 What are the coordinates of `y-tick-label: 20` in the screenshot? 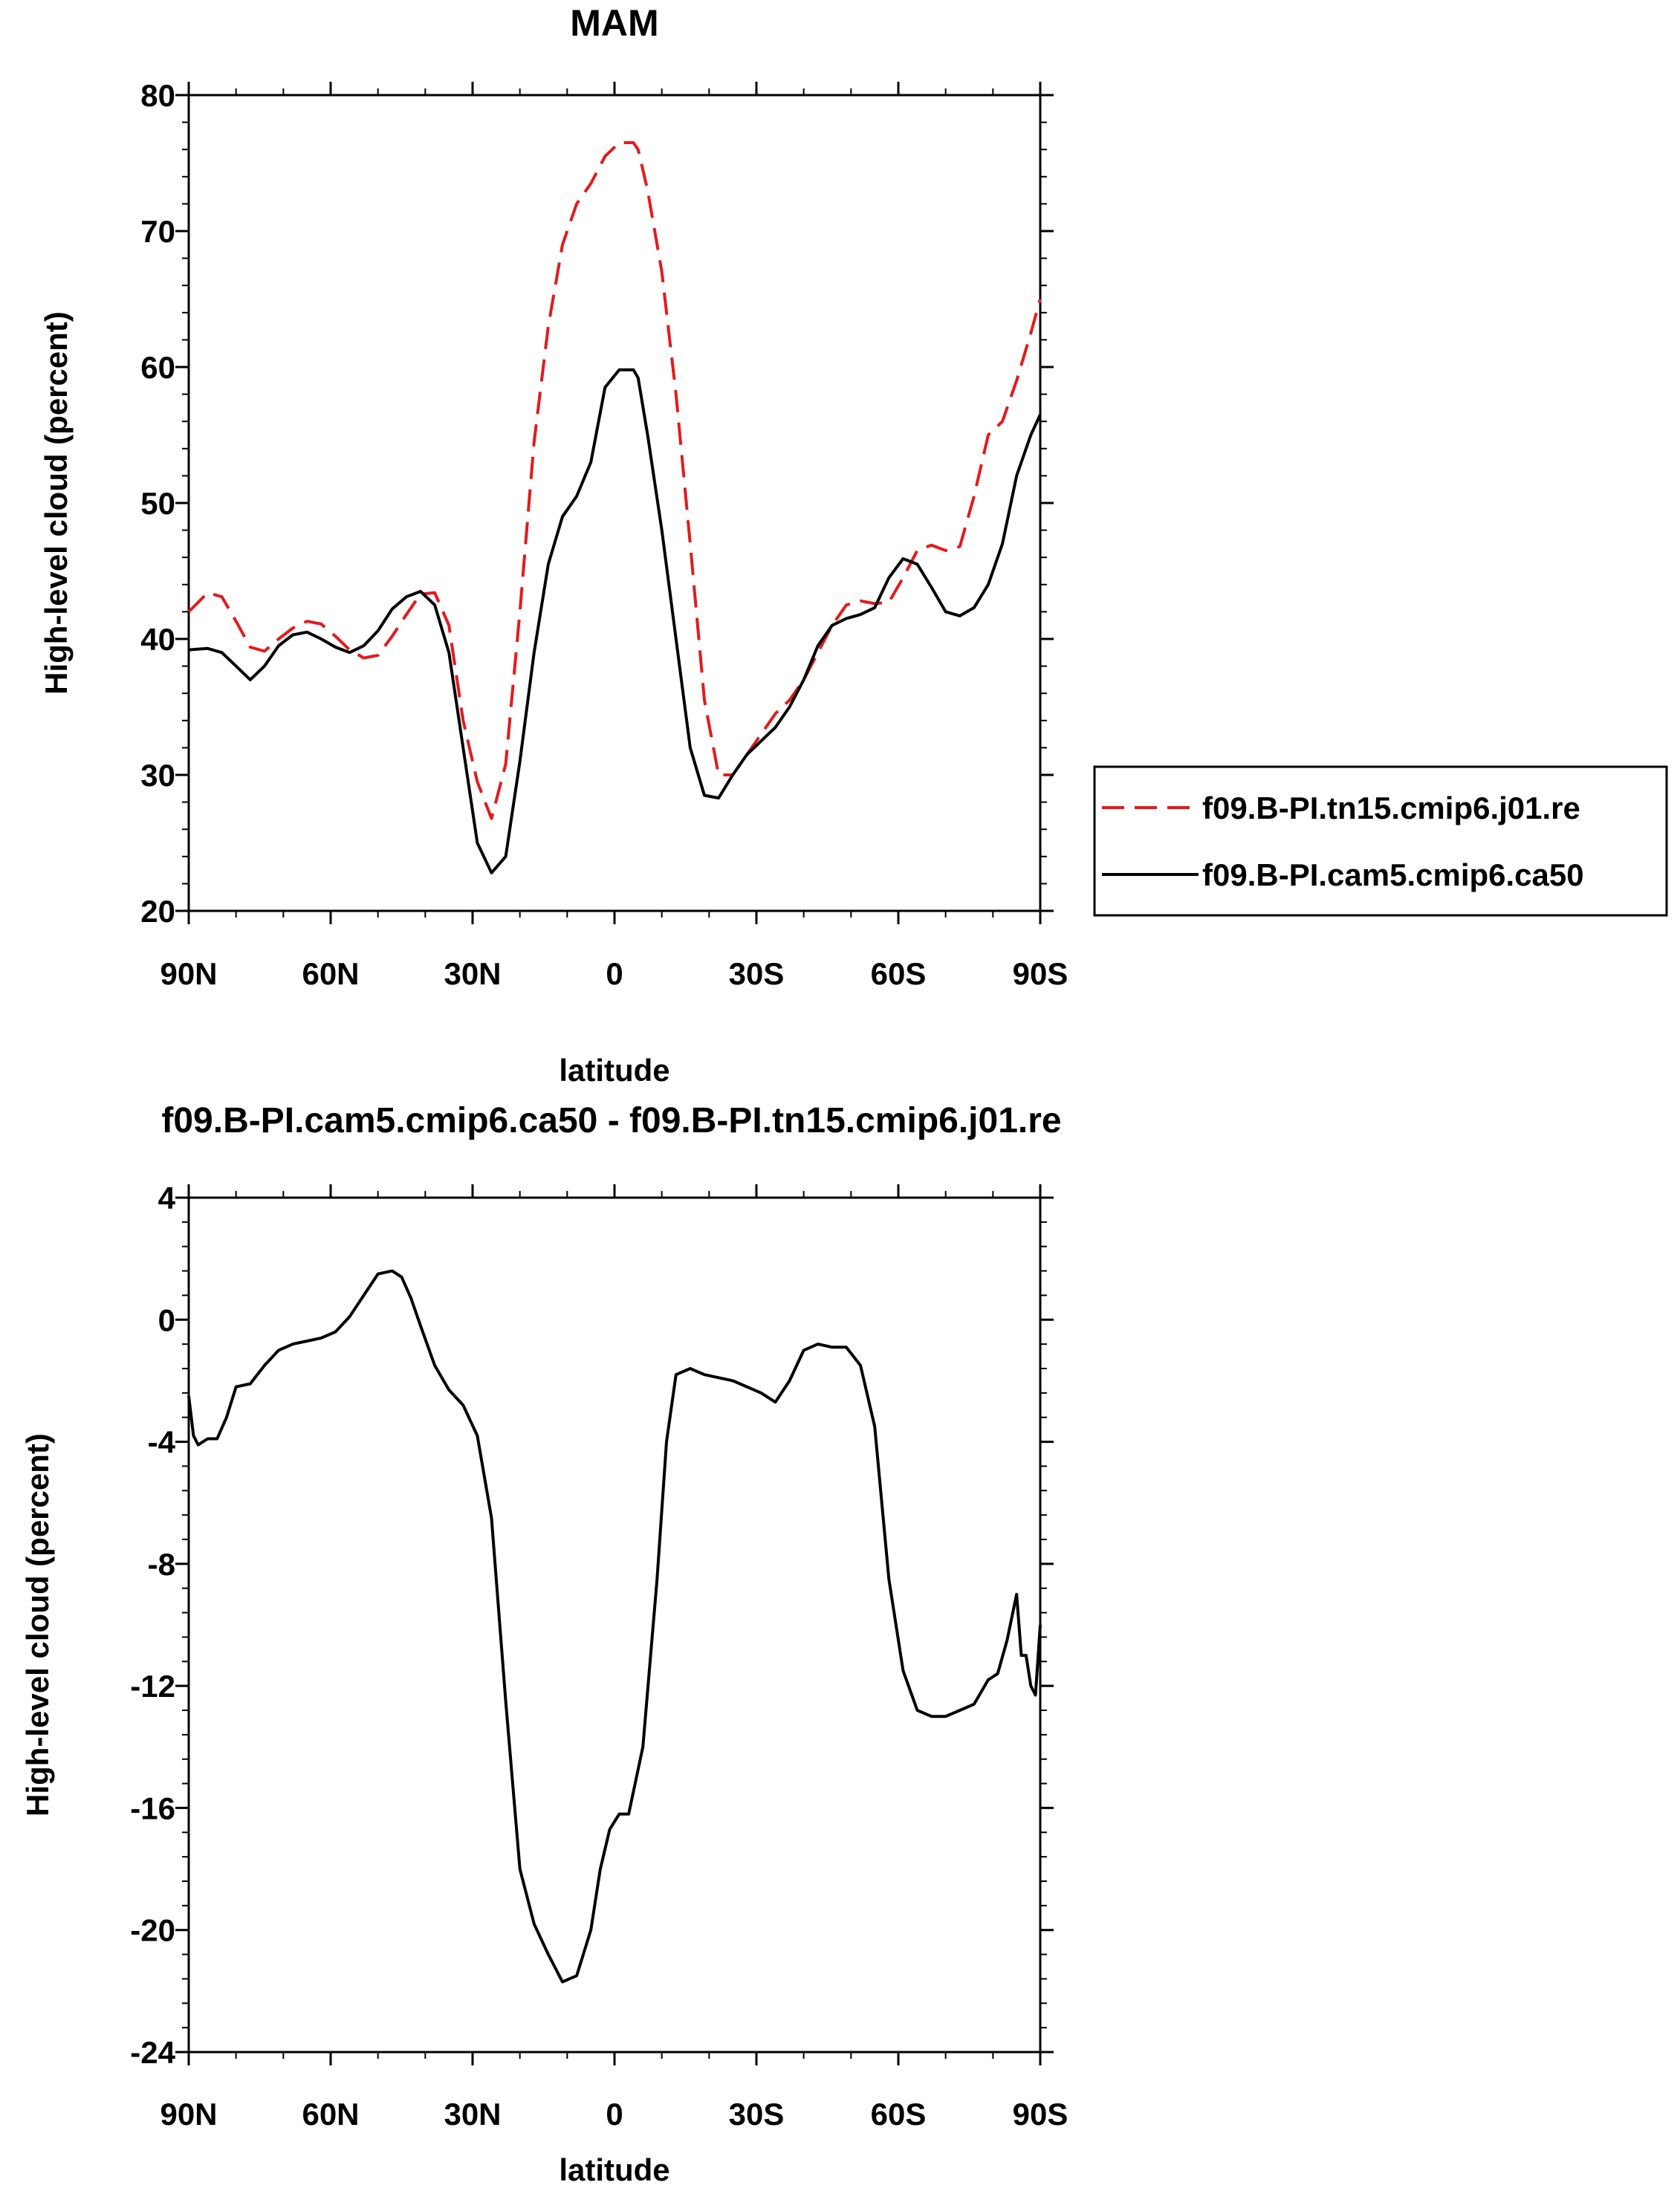 It's located at (158, 911).